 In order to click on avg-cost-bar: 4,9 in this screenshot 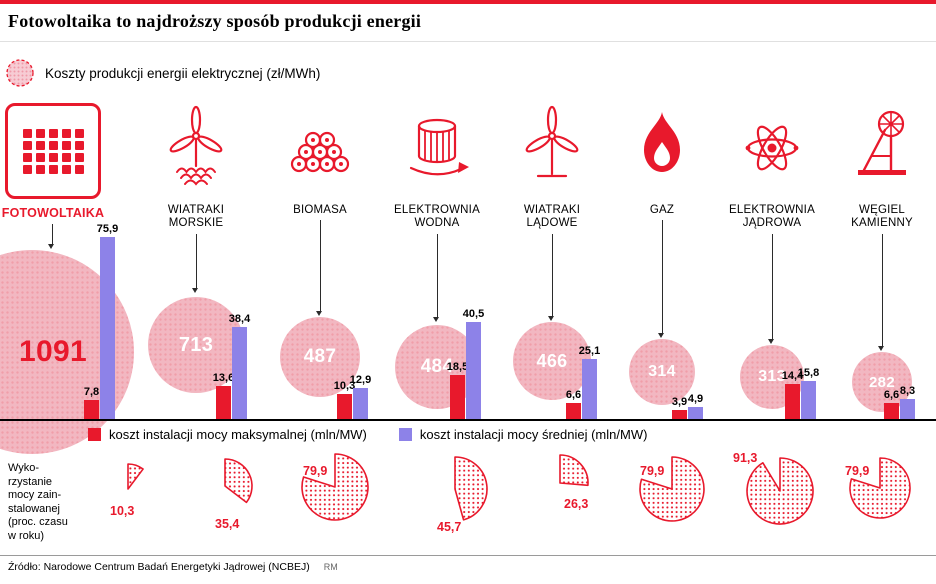, I will do `click(695, 406)`.